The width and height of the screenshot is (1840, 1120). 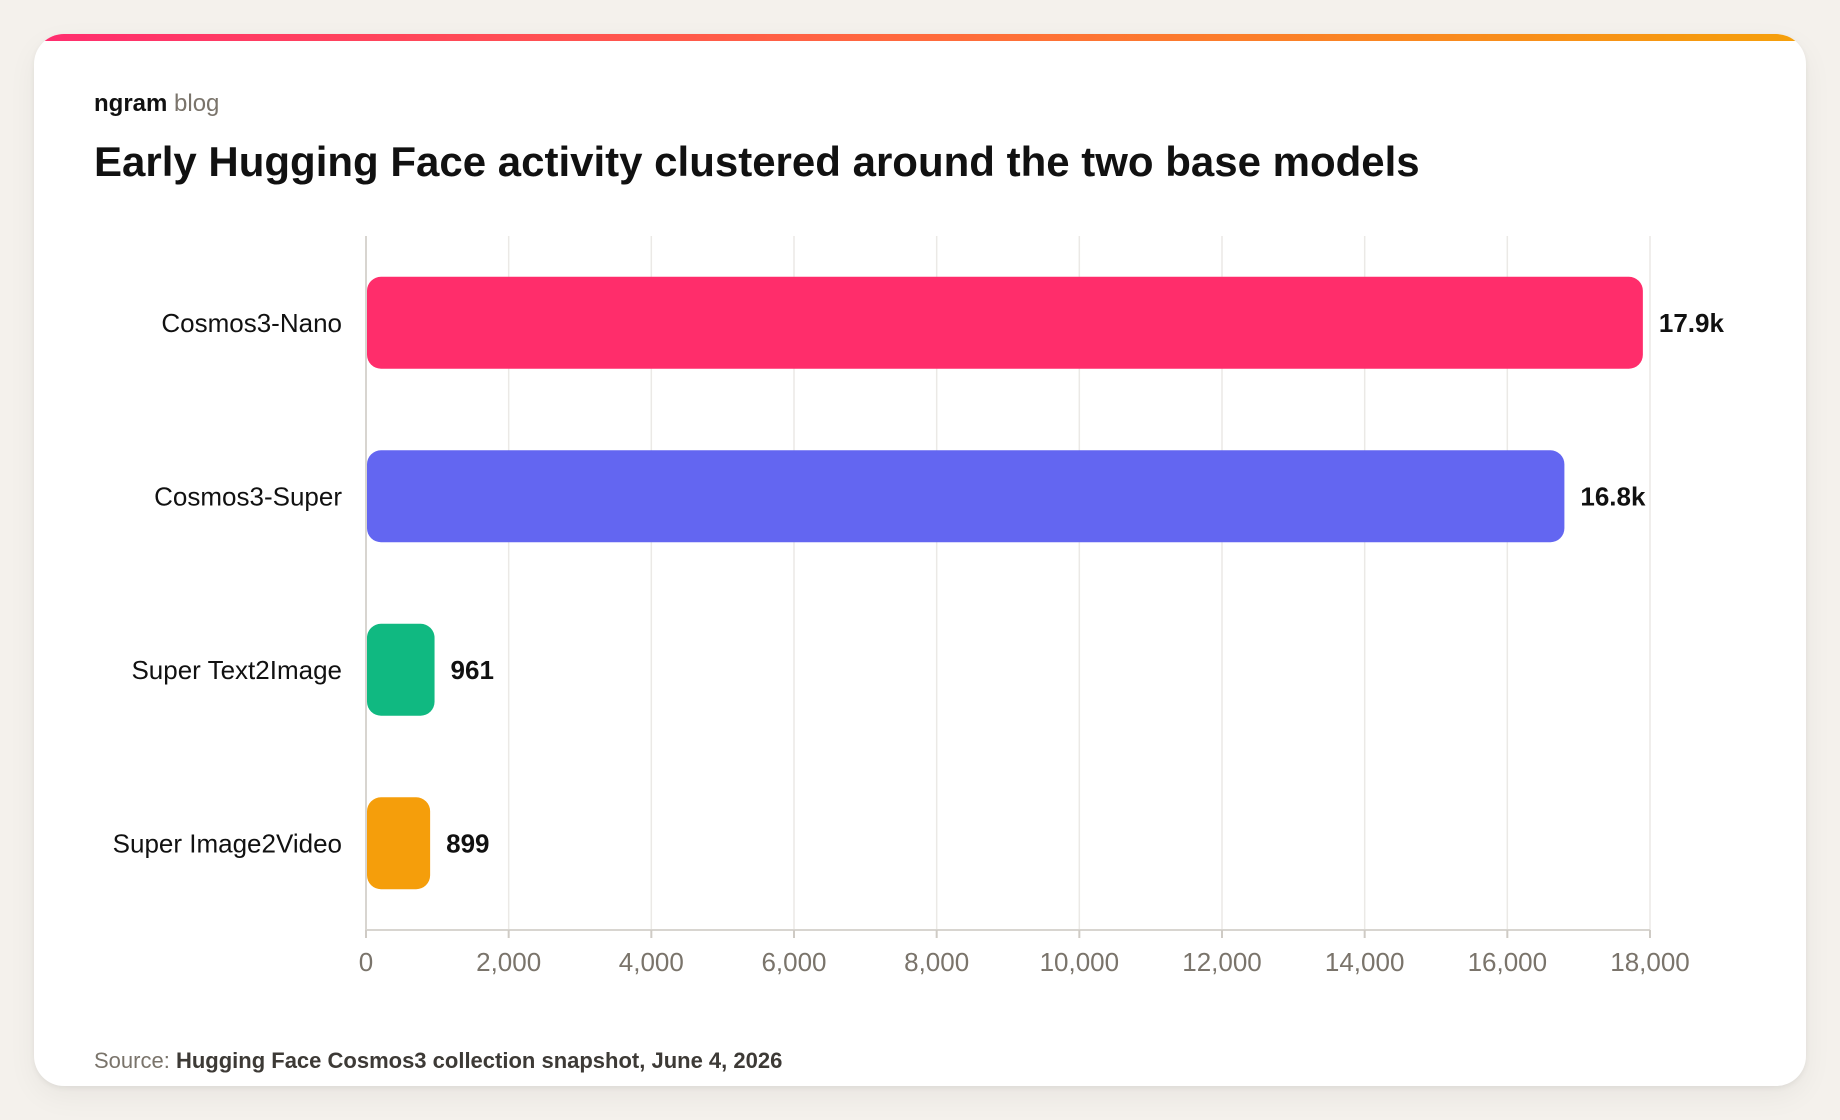 I want to click on bar-cosmos3-super, so click(x=966, y=496).